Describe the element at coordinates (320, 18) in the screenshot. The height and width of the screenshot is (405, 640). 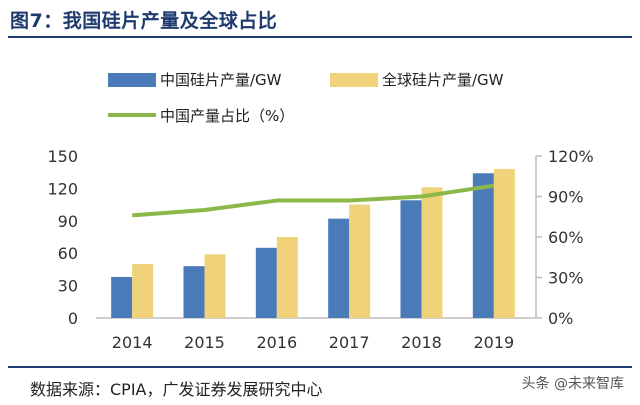
I see `title-bar: 图7：我国硅片产量及全球占比` at that location.